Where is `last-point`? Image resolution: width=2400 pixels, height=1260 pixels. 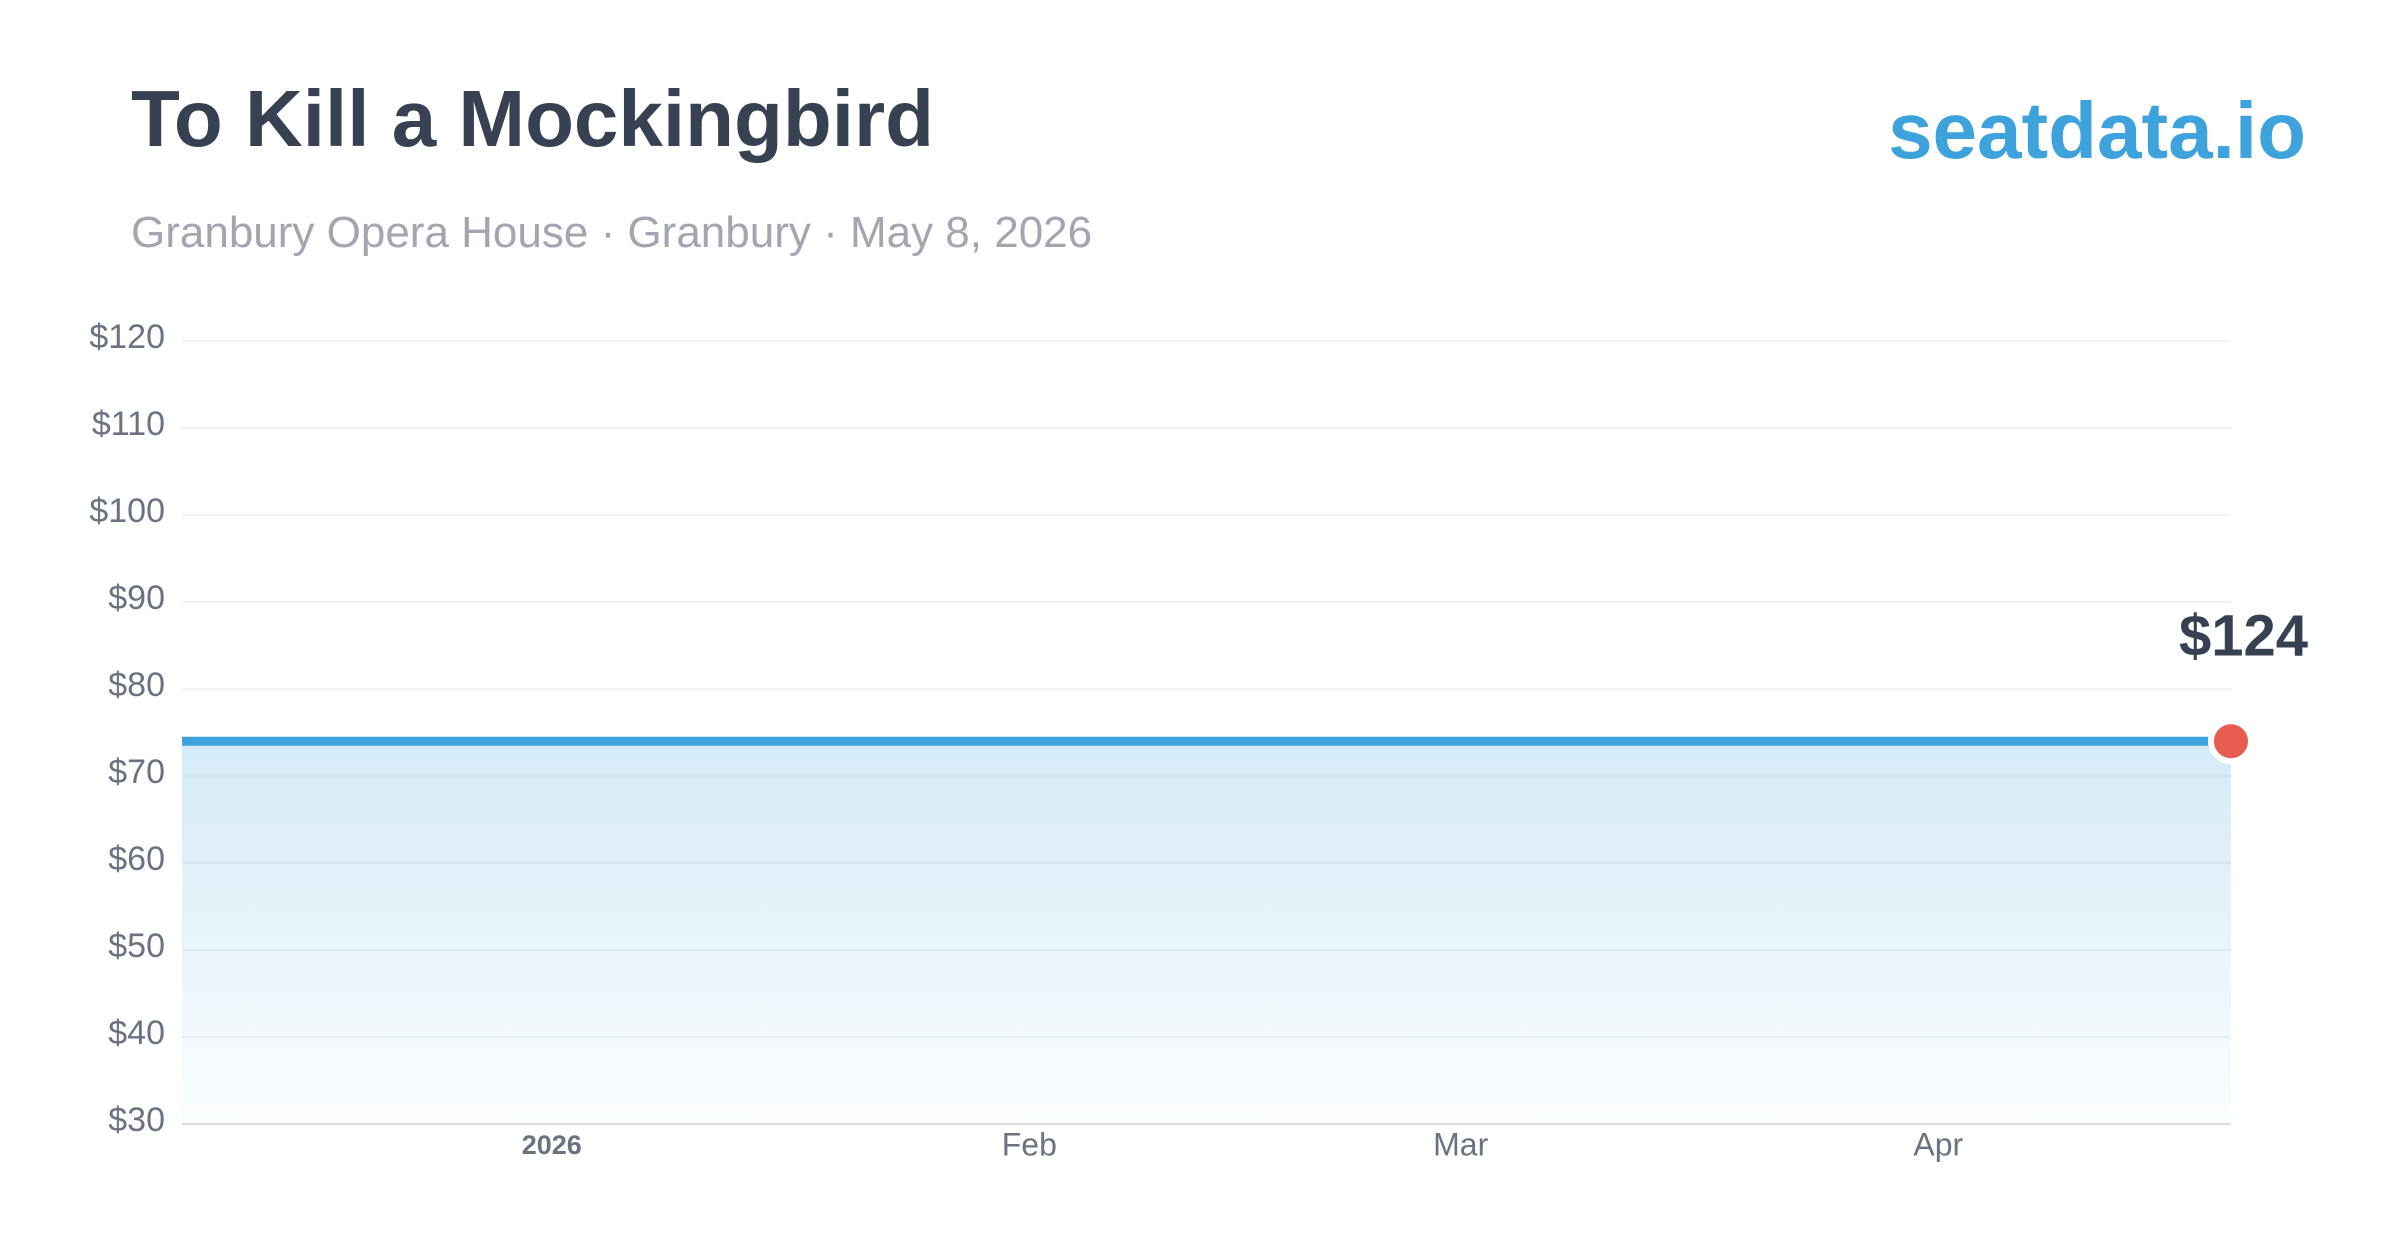
last-point is located at coordinates (2231, 741).